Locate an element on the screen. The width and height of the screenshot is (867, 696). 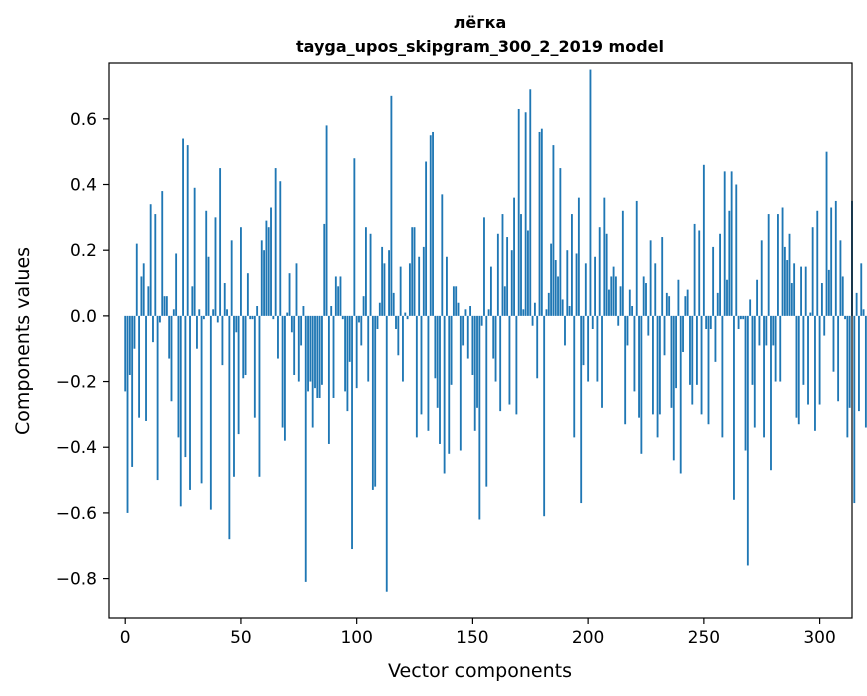
x-axis-label: Vector components is located at coordinates (480, 671).